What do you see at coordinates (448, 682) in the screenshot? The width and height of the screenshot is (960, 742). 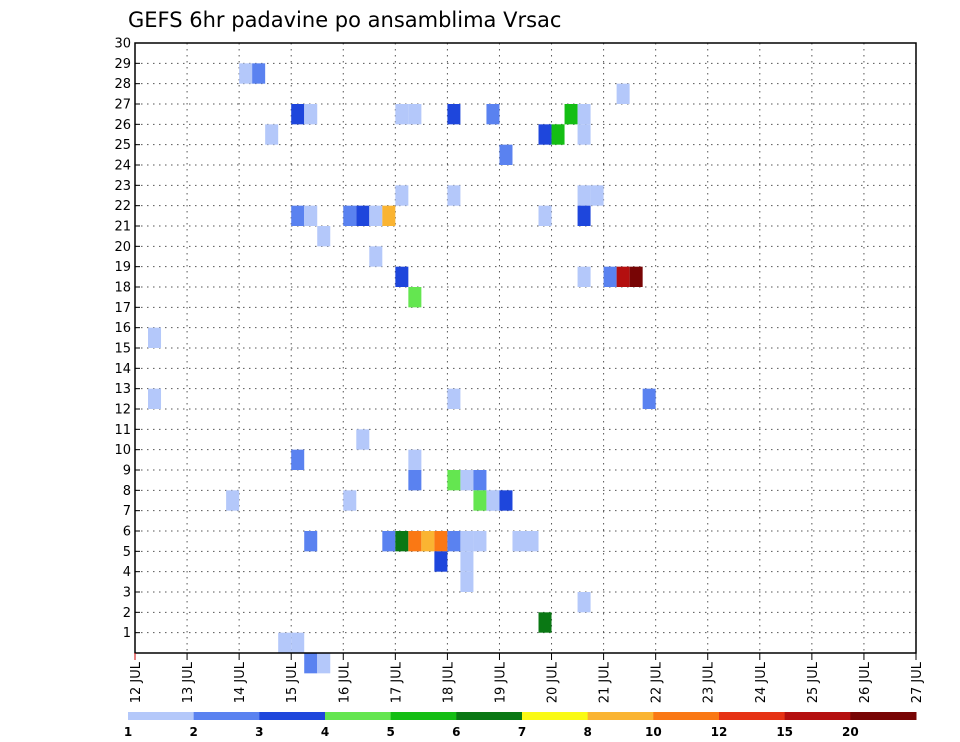 I see `x-tick-label: 18 JUL` at bounding box center [448, 682].